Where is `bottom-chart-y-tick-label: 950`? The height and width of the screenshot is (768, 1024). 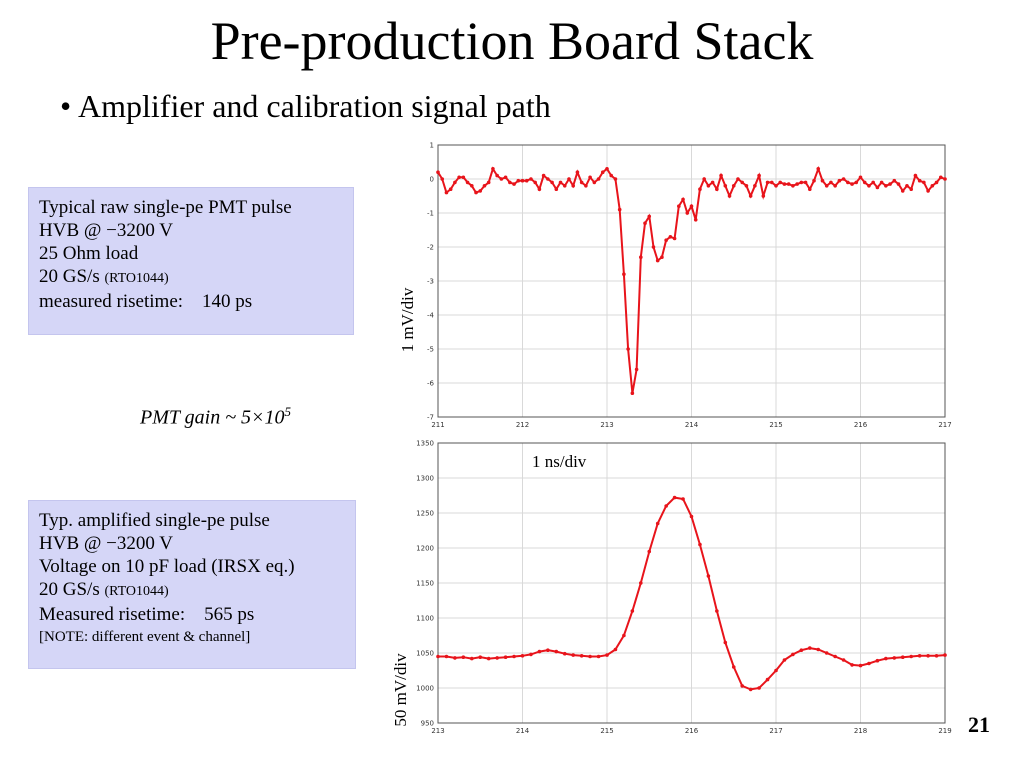
bottom-chart-y-tick-label: 950 is located at coordinates (427, 724).